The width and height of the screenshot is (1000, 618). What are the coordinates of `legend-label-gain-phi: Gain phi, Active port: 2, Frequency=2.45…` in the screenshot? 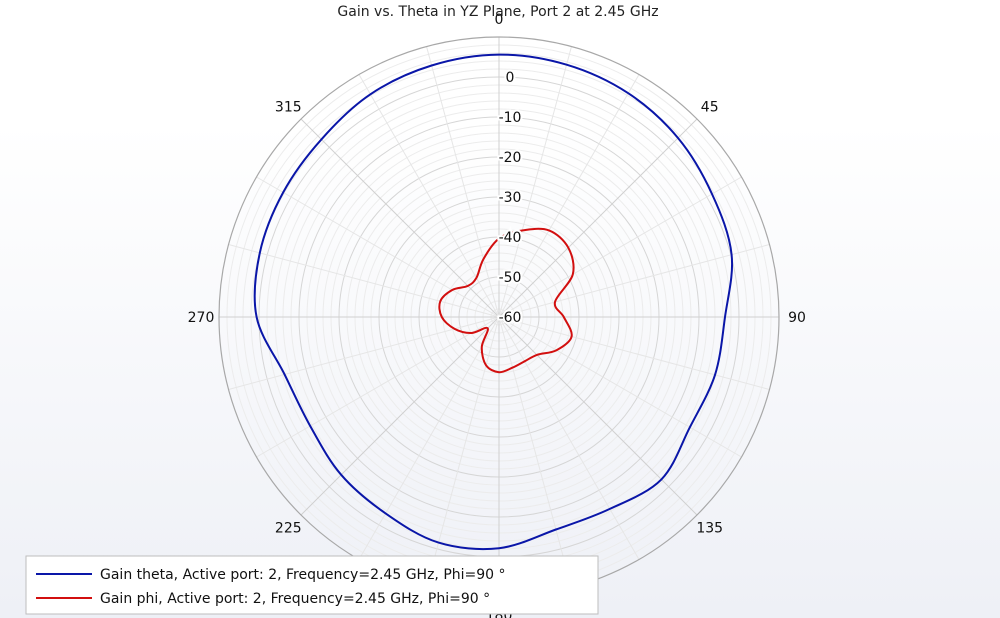 It's located at (295, 599).